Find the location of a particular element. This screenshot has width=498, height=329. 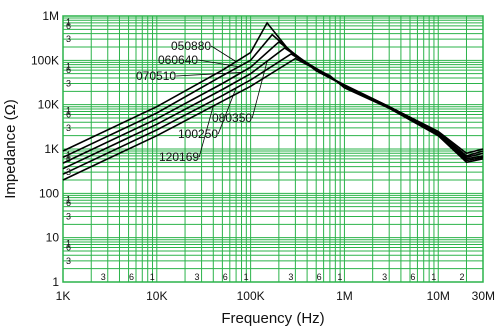

y-tick-label: 1 is located at coordinates (55, 282).